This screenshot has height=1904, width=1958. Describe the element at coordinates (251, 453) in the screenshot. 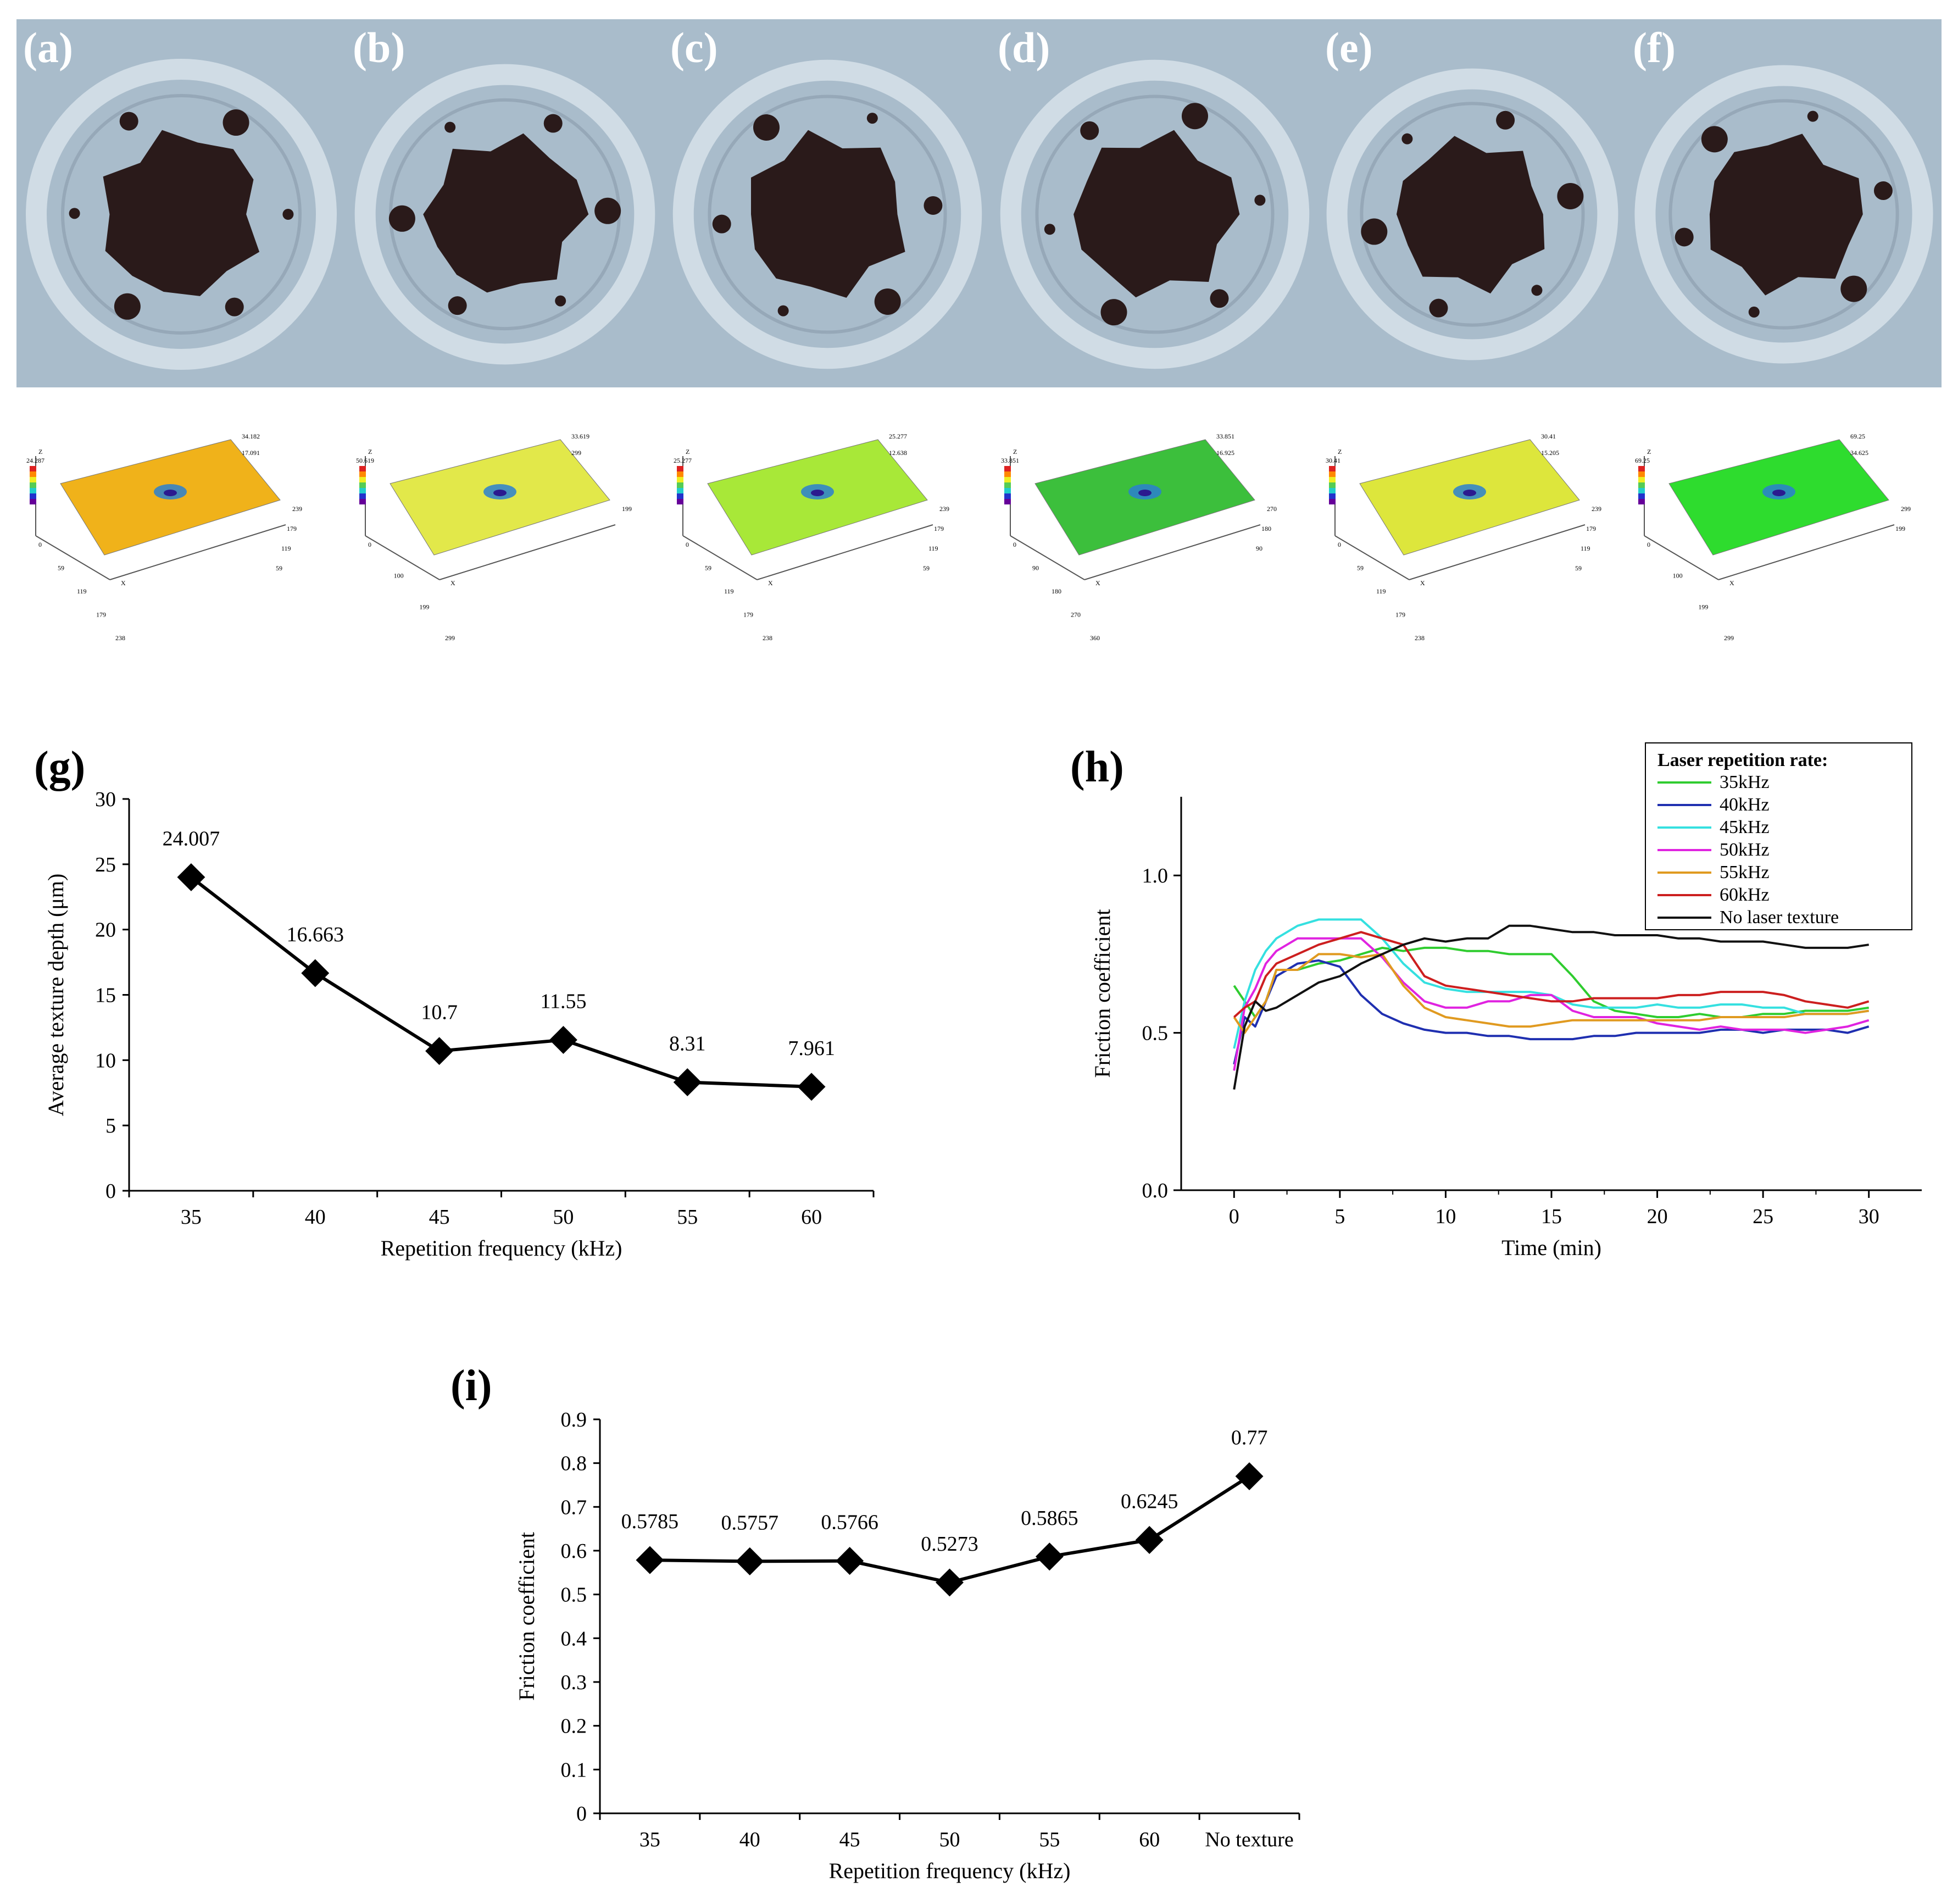

I see `zmid-right-label: 17.091` at that location.